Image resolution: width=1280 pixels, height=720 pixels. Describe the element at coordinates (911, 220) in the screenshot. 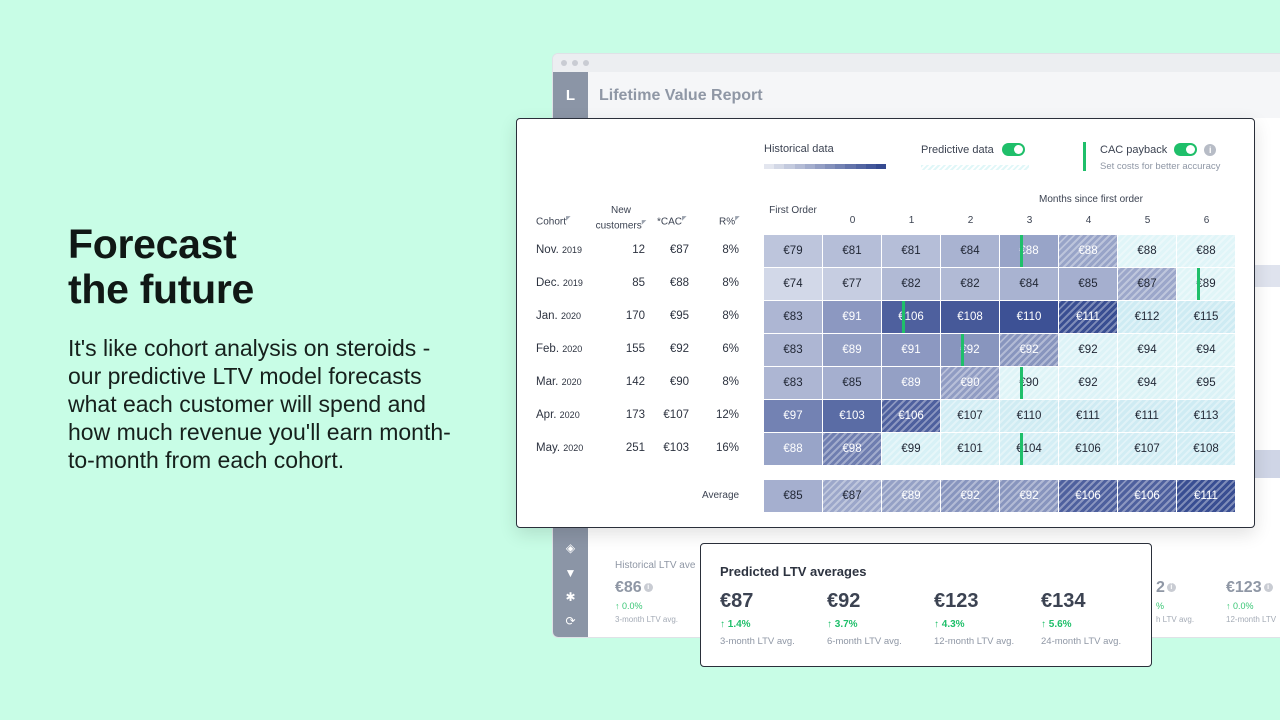

I see `month-header: 1` at that location.